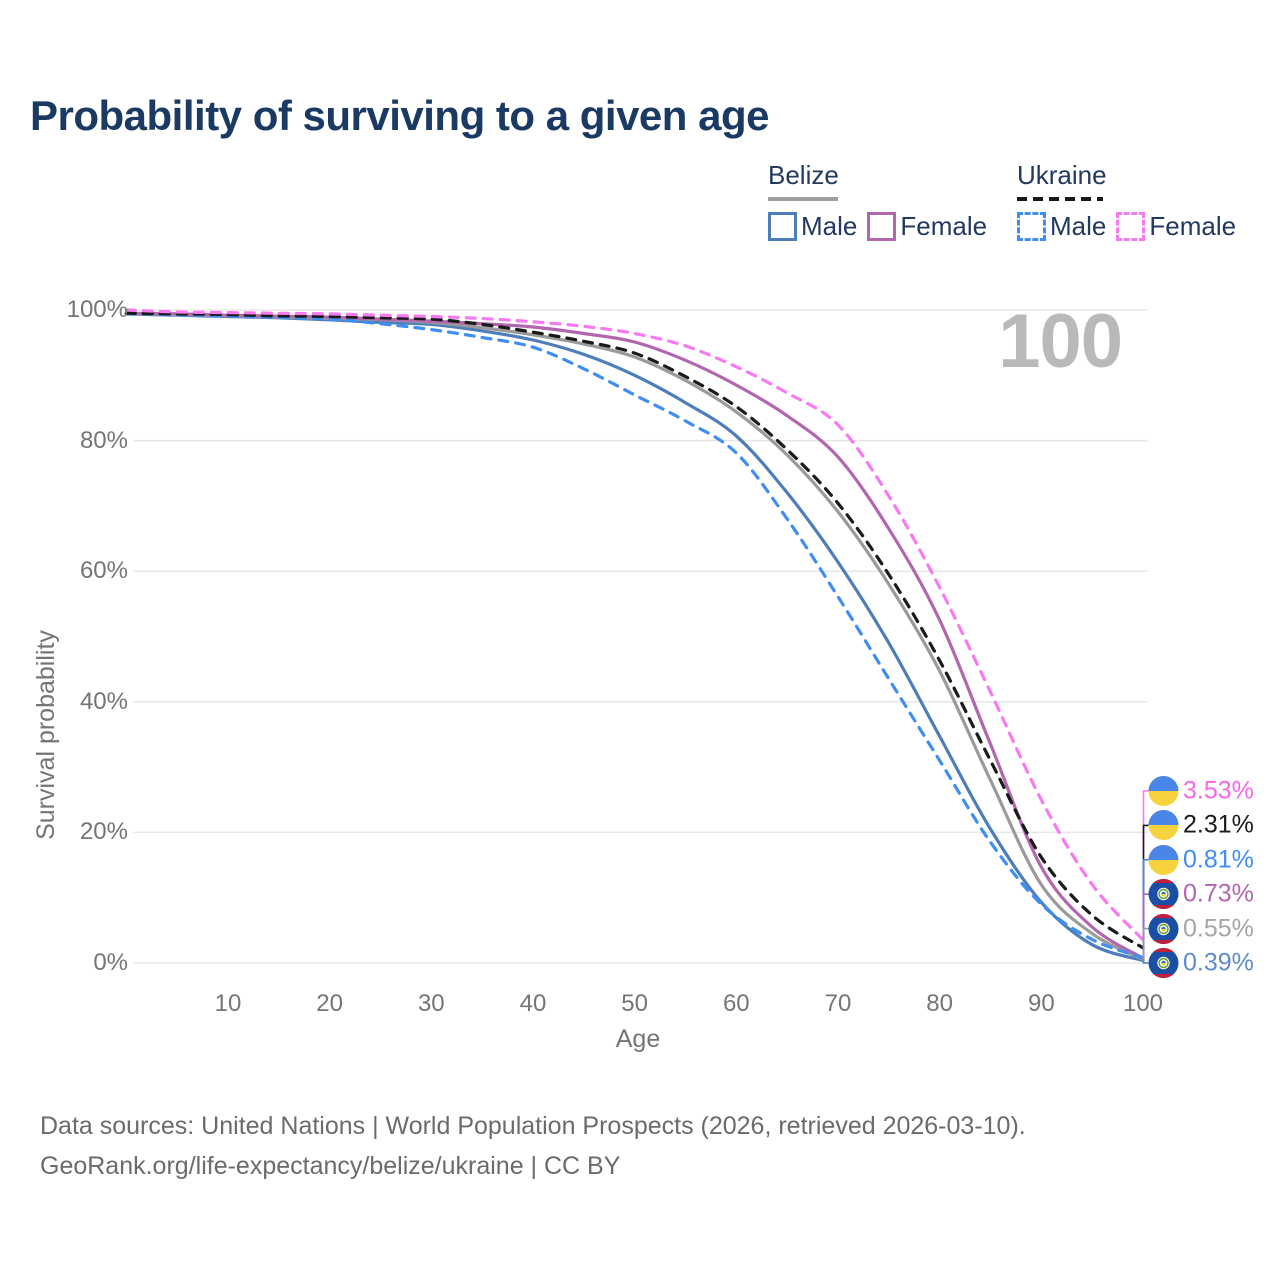 This screenshot has height=1280, width=1280. Describe the element at coordinates (940, 1003) in the screenshot. I see `x-tick-label: 80` at that location.